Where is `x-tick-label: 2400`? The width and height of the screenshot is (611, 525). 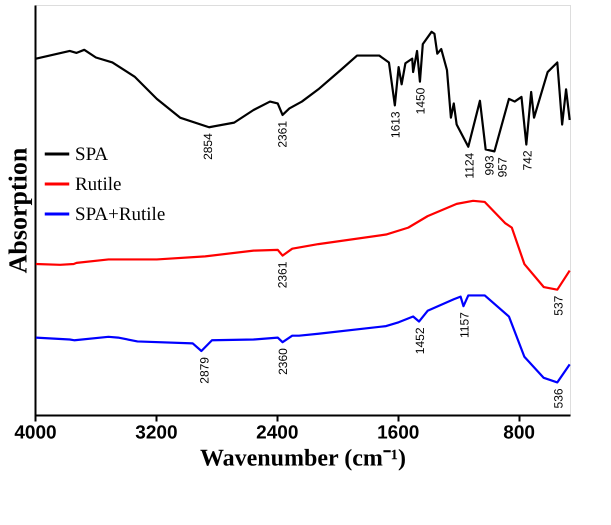
x-tick-label: 2400 is located at coordinates (277, 433).